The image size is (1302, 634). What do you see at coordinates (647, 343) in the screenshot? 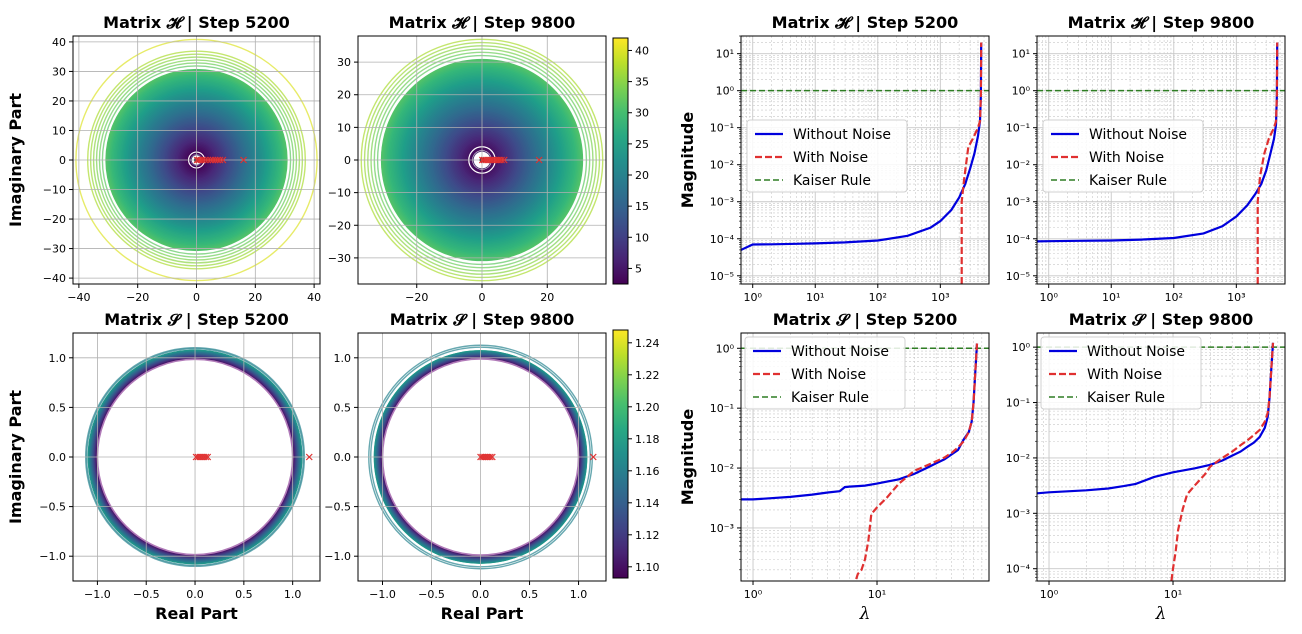
I see `colorbar-tick-label: 1.24` at bounding box center [647, 343].